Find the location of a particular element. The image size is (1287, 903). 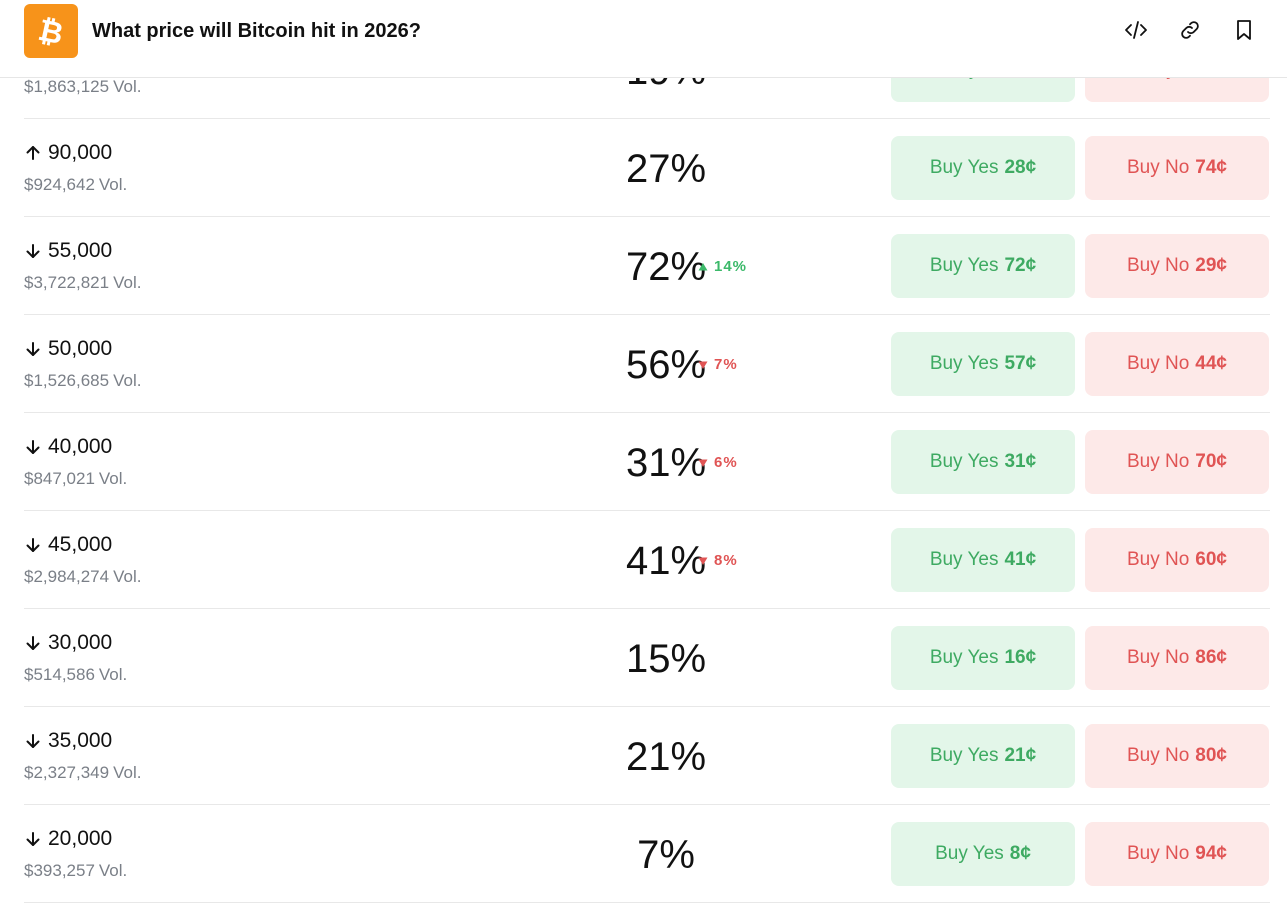

change-badge: 7% is located at coordinates (718, 364).